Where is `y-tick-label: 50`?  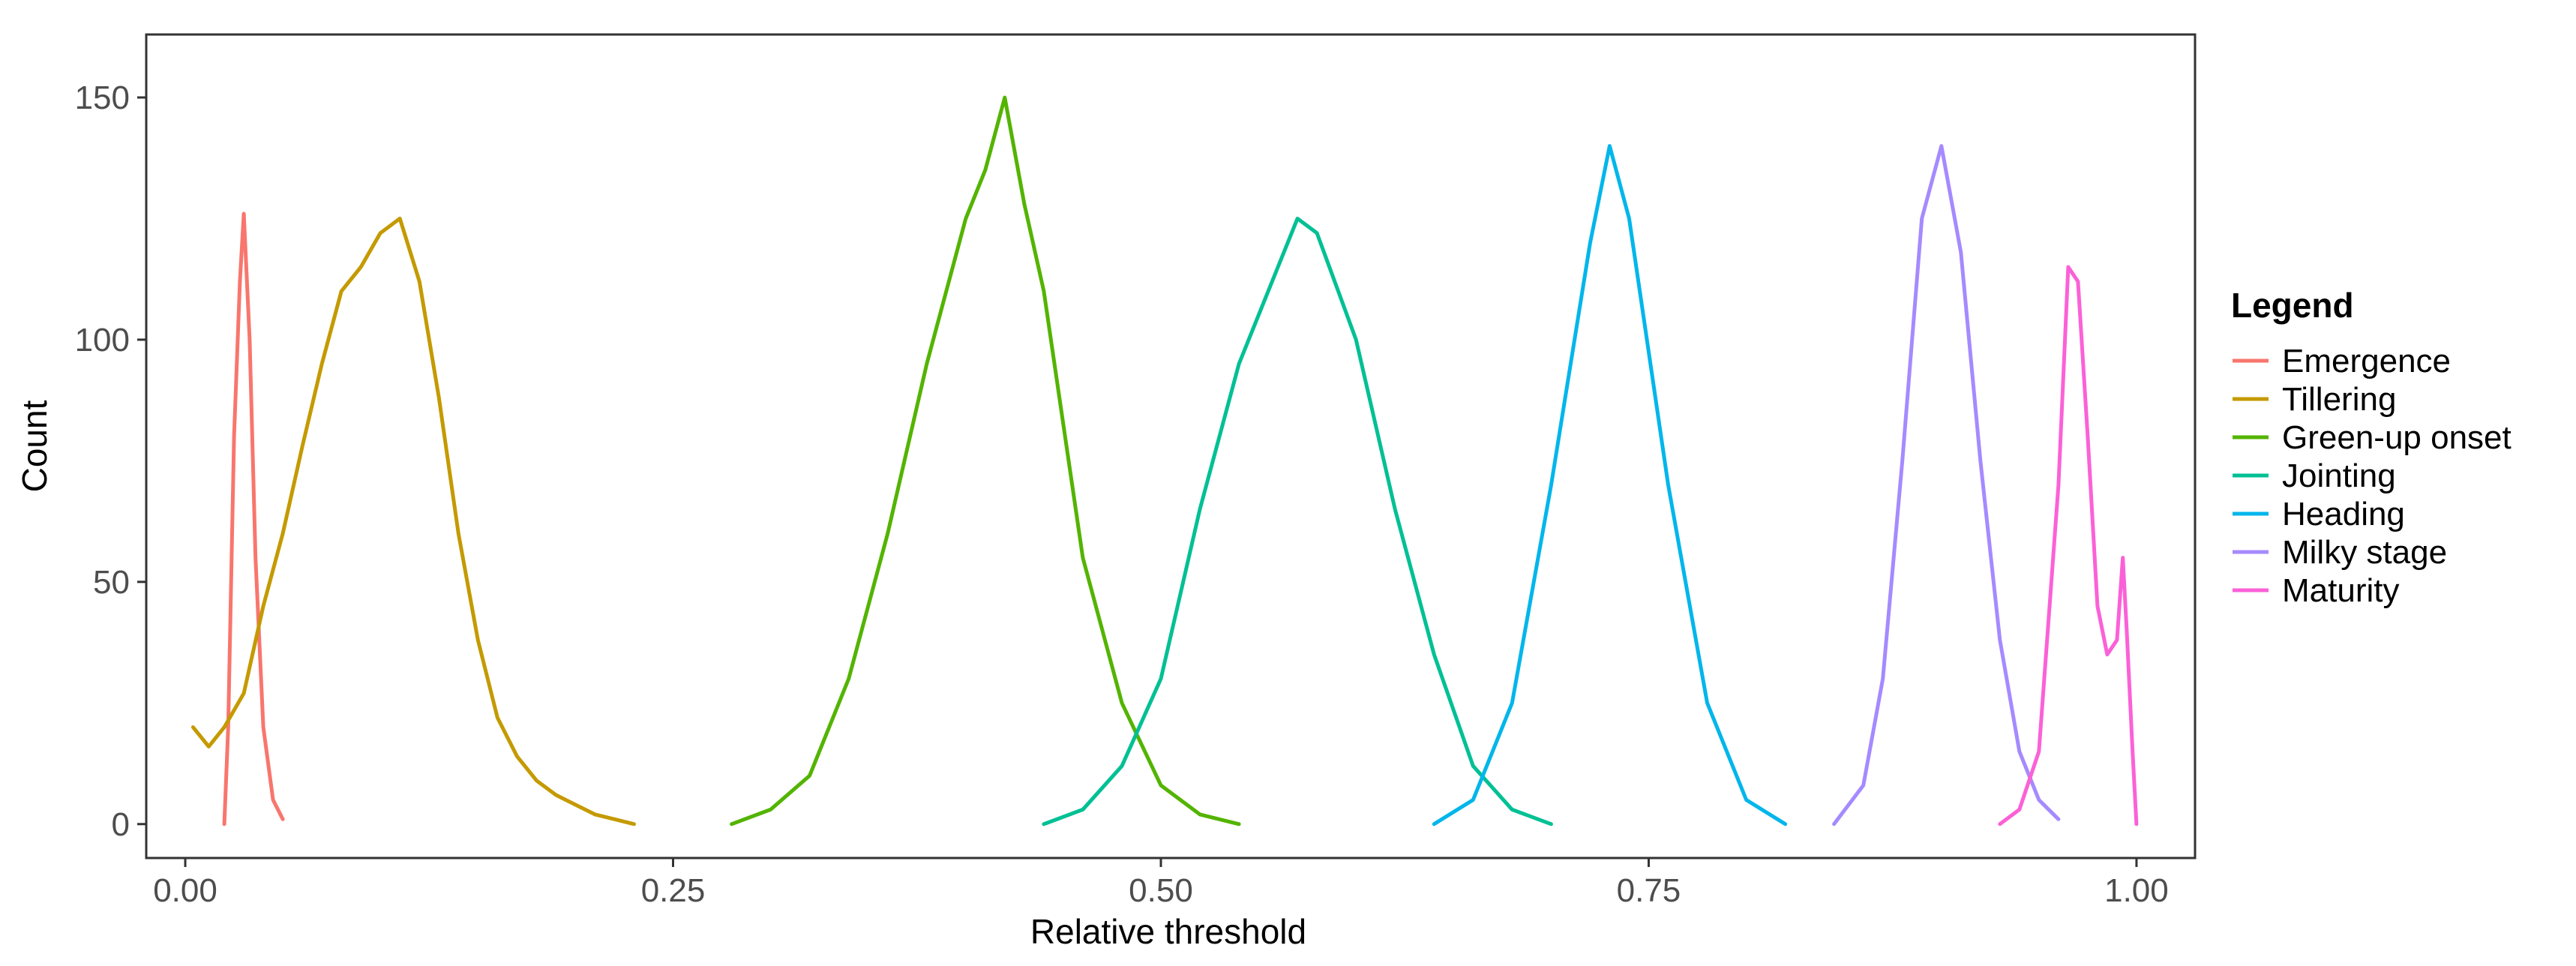 y-tick-label: 50 is located at coordinates (112, 582).